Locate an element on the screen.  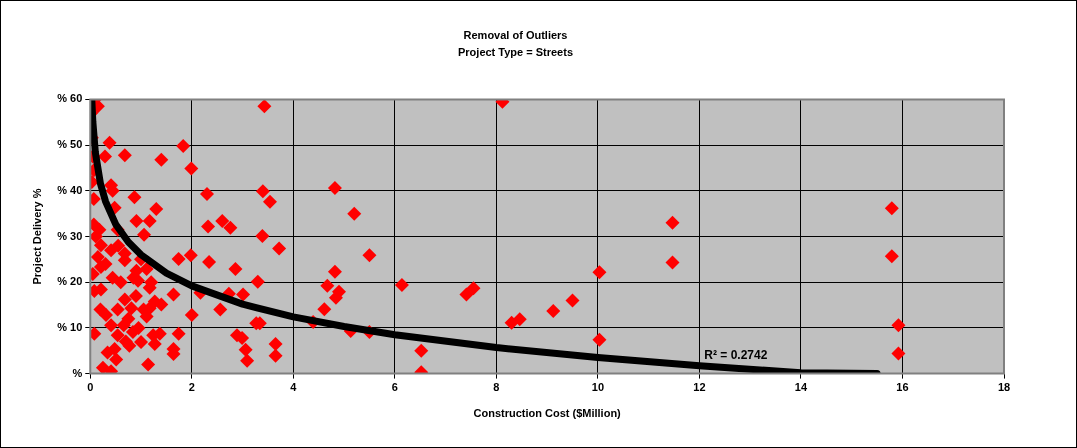
y-tick-label: % 10 is located at coordinates (70, 326).